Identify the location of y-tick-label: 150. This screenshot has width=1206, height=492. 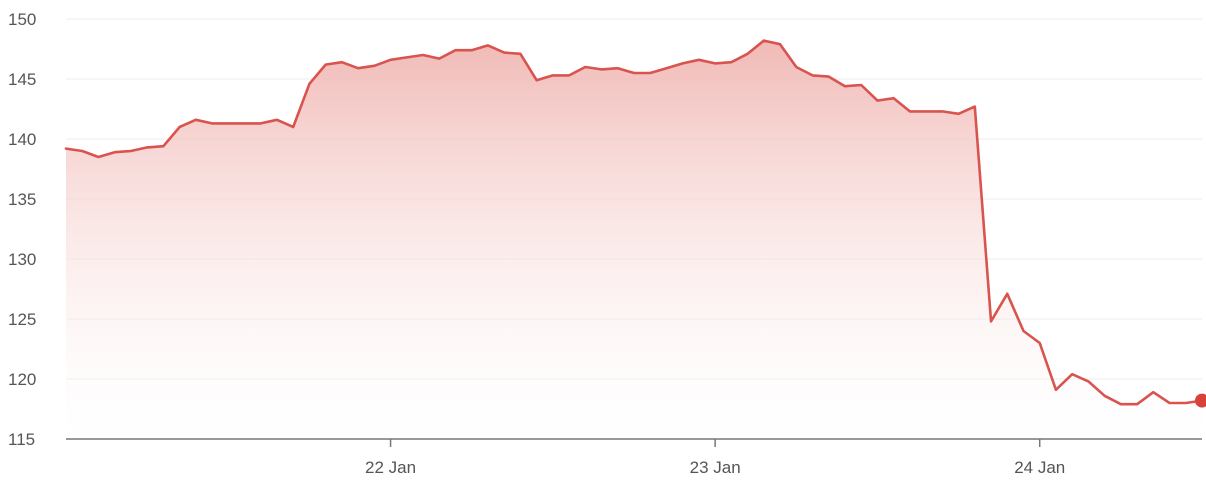
(22, 19).